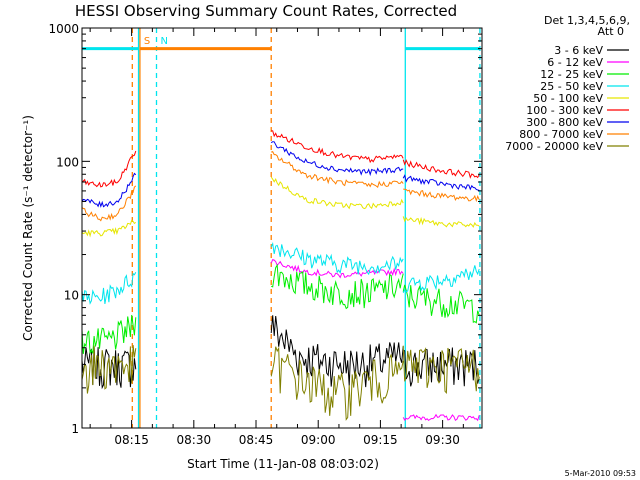 The image size is (640, 480). I want to click on series-800-7000-kev, so click(280, 186).